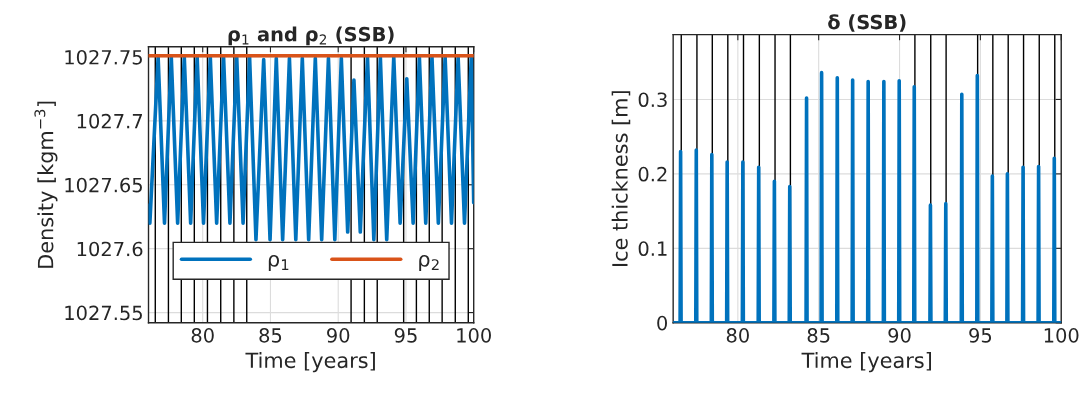 This screenshot has width=1084, height=403. I want to click on y-axis-title: Density [kgm$^{−3}$], so click(46, 184).